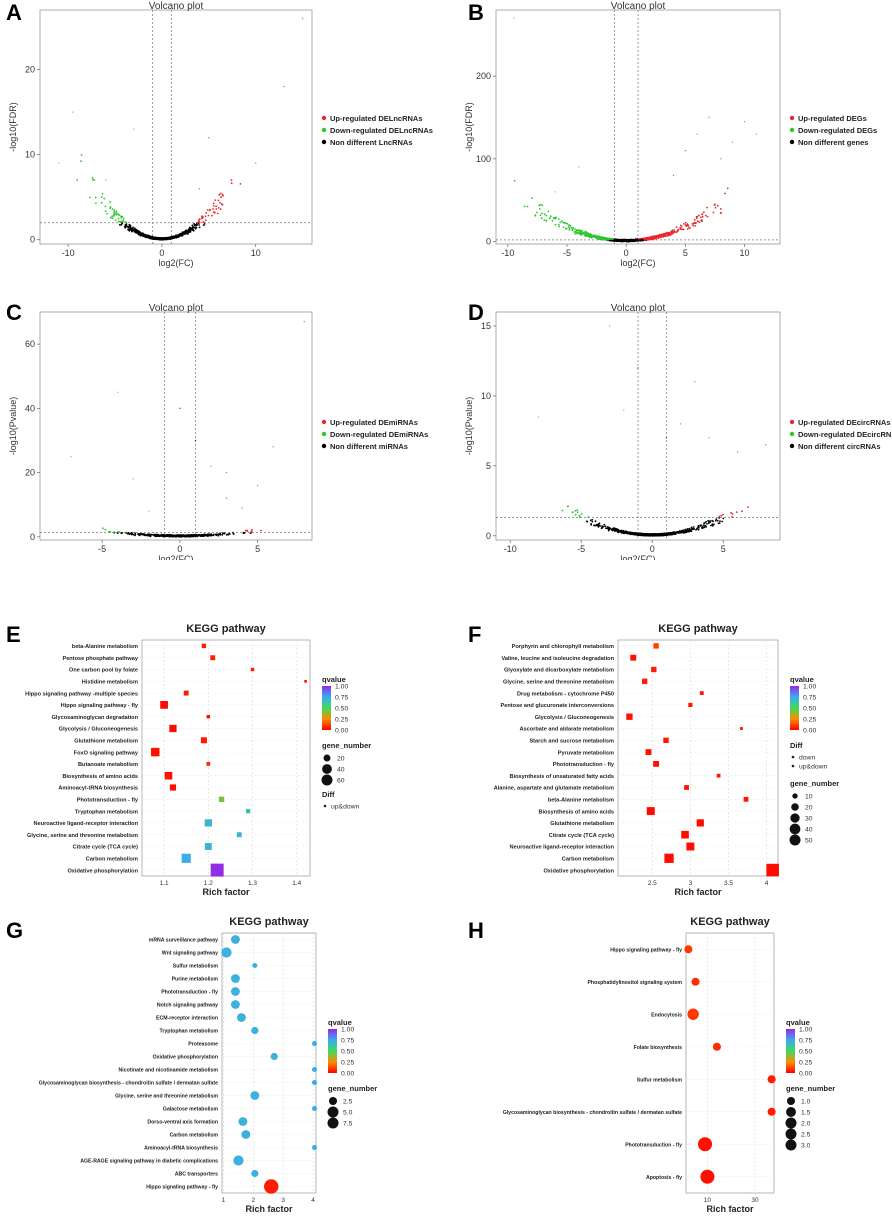  Describe the element at coordinates (176, 426) in the screenshot. I see `plot-frame` at that location.